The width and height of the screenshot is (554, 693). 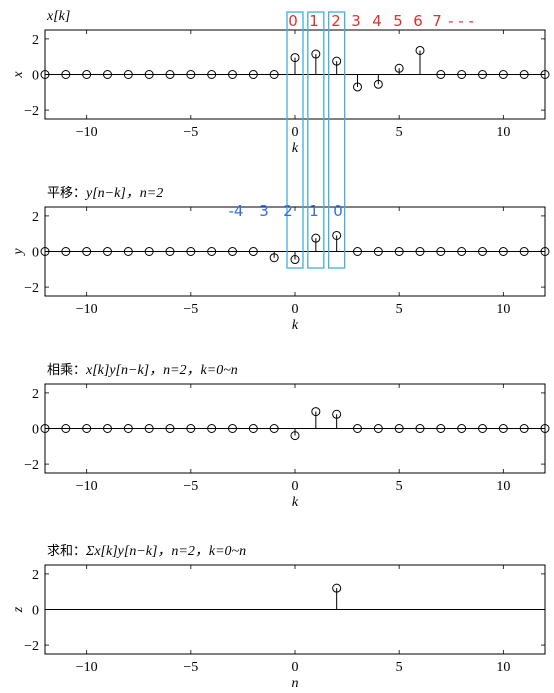 I want to click on y-tick-label: −2, so click(x=31, y=646).